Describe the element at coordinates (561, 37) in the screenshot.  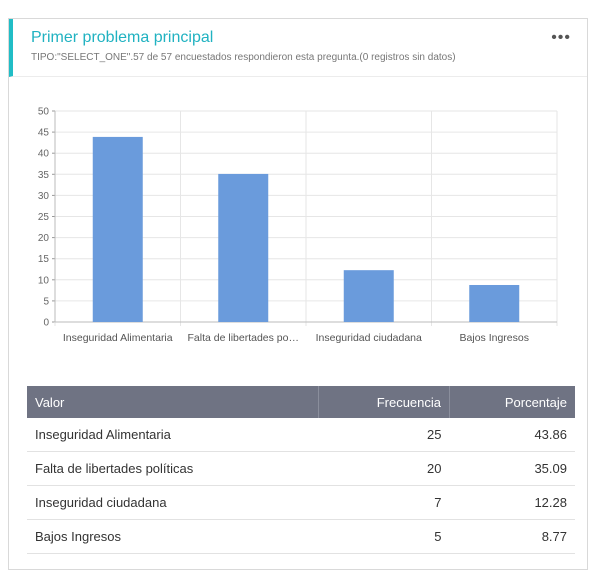
I see `more-options-icon: •••` at that location.